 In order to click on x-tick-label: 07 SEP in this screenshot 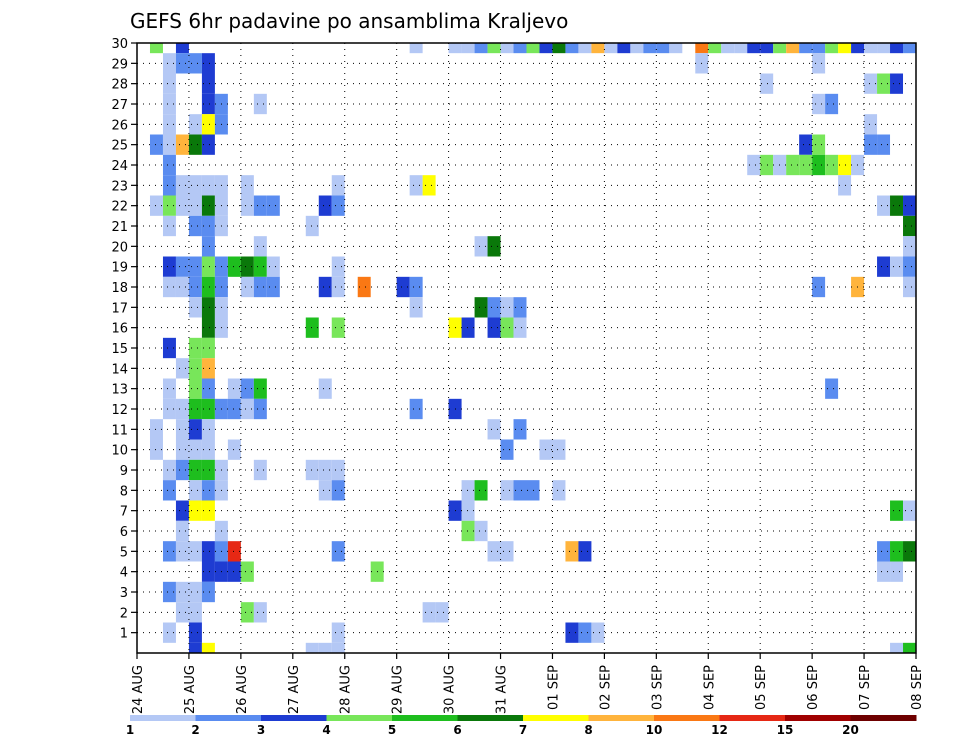, I will do `click(865, 687)`.